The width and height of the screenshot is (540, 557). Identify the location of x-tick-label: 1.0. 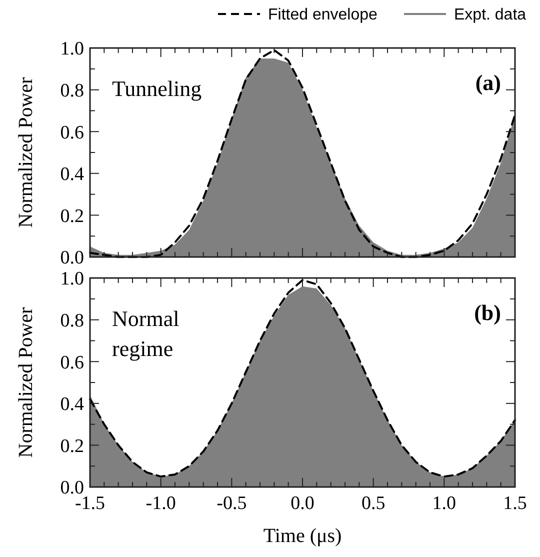
(444, 503).